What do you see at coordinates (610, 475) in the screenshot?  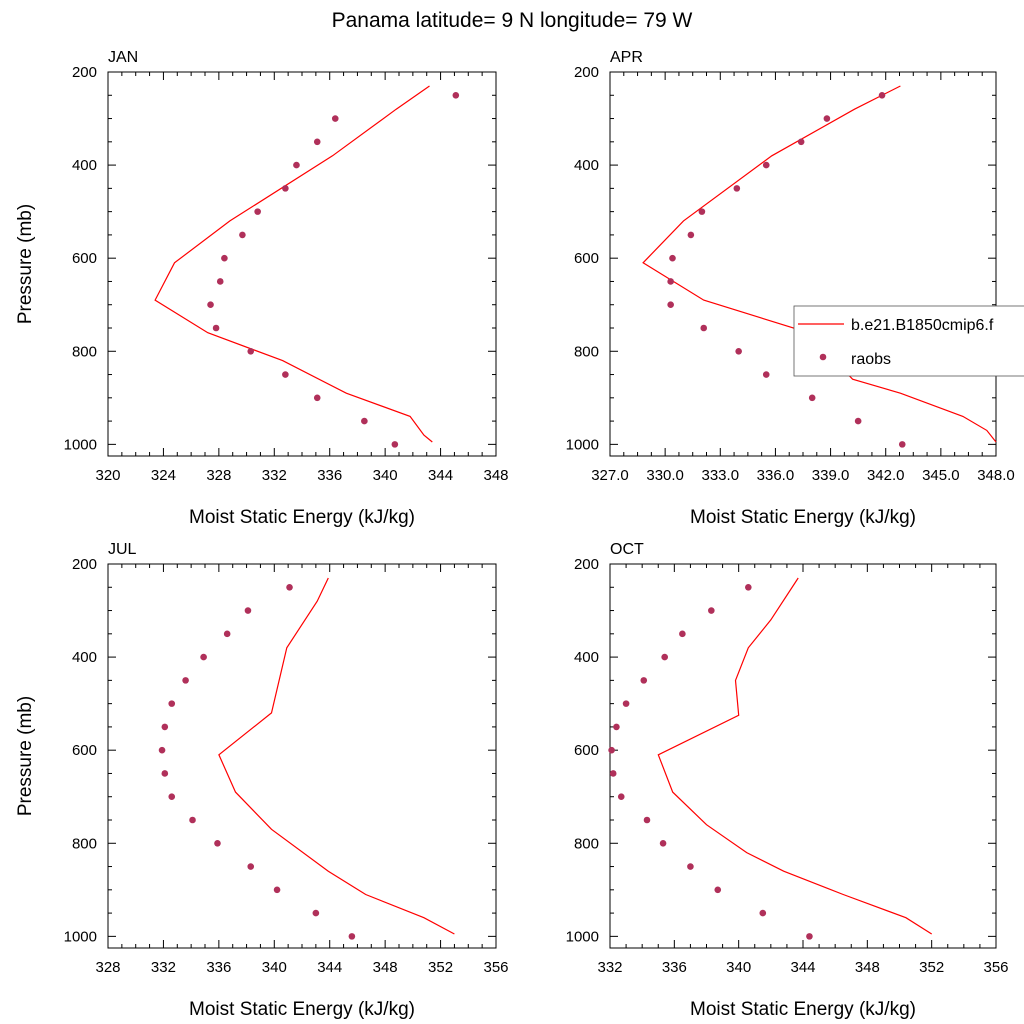 I see `x-tick-label: 327.0` at bounding box center [610, 475].